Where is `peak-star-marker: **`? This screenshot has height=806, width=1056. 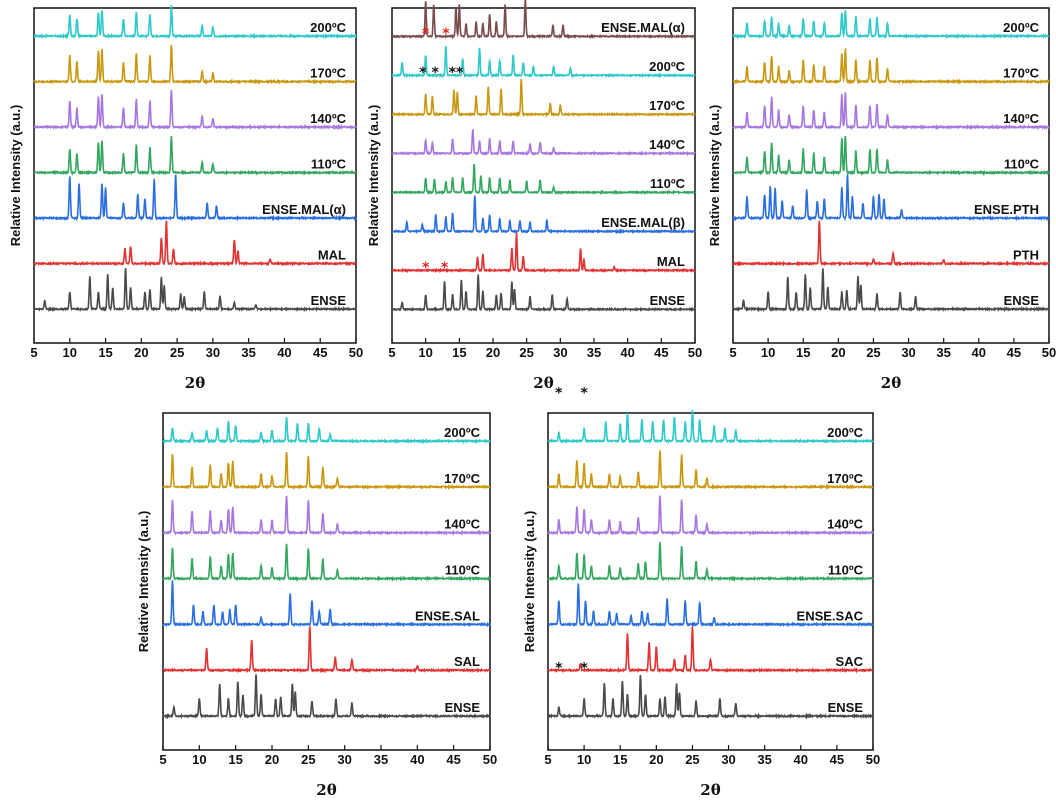
peak-star-marker: ** is located at coordinates (456, 1).